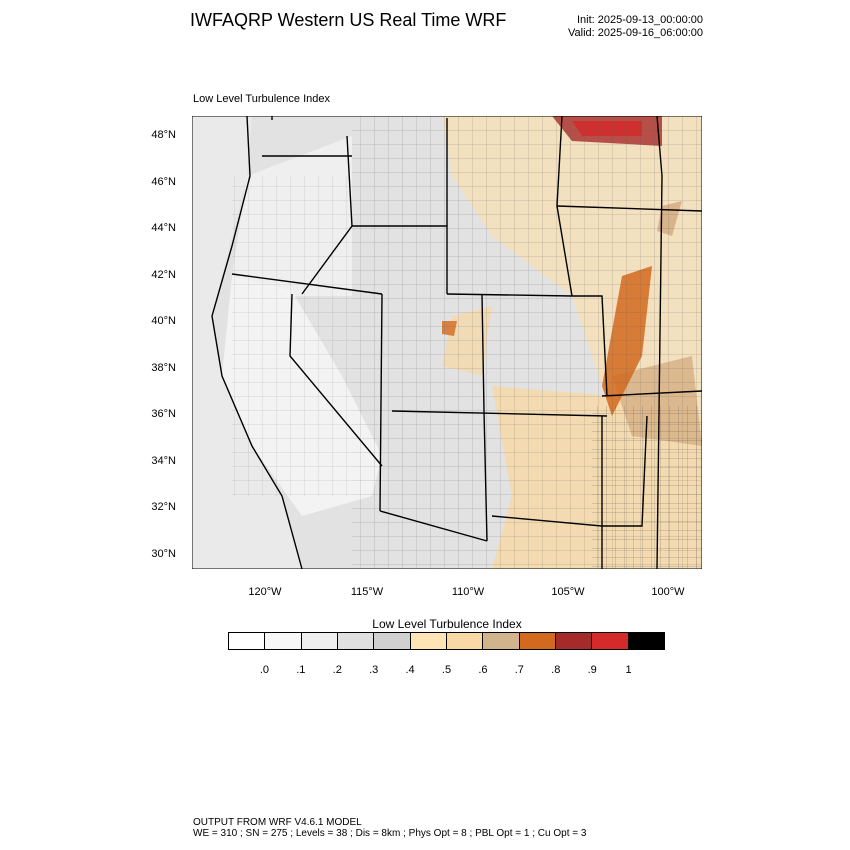  I want to click on legend-tick-label: 1, so click(628, 670).